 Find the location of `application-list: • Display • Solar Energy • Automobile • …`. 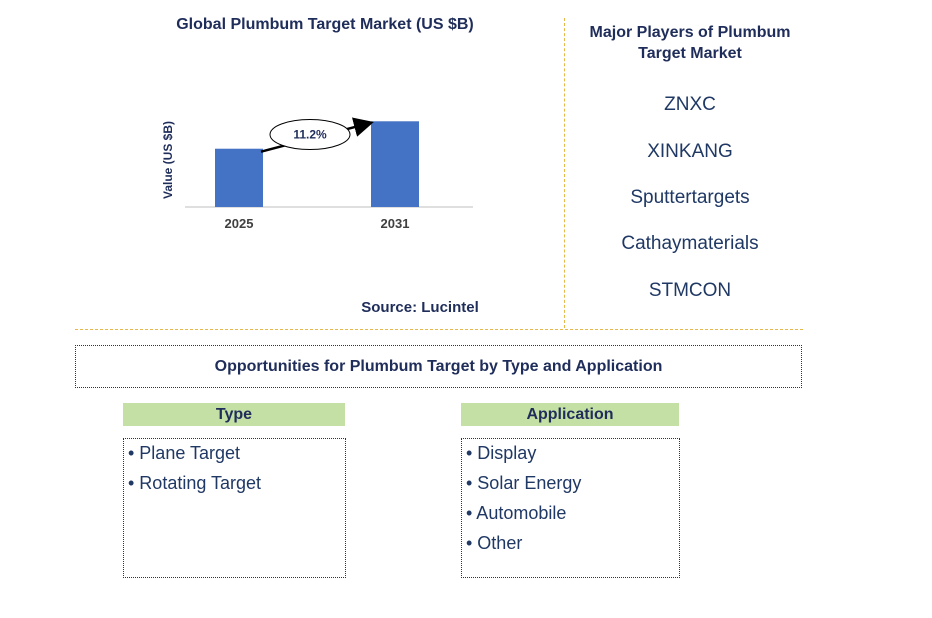

application-list: • Display • Solar Energy • Automobile • … is located at coordinates (570, 508).